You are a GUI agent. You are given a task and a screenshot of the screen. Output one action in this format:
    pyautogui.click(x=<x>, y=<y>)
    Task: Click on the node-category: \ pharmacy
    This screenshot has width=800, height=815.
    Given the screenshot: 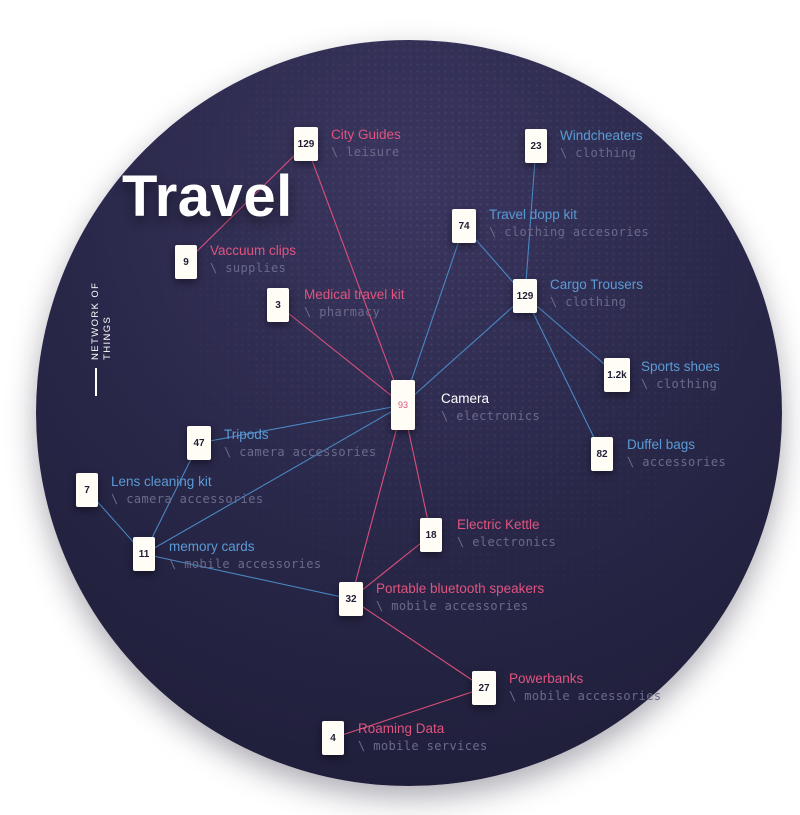 What is the action you would take?
    pyautogui.click(x=342, y=312)
    